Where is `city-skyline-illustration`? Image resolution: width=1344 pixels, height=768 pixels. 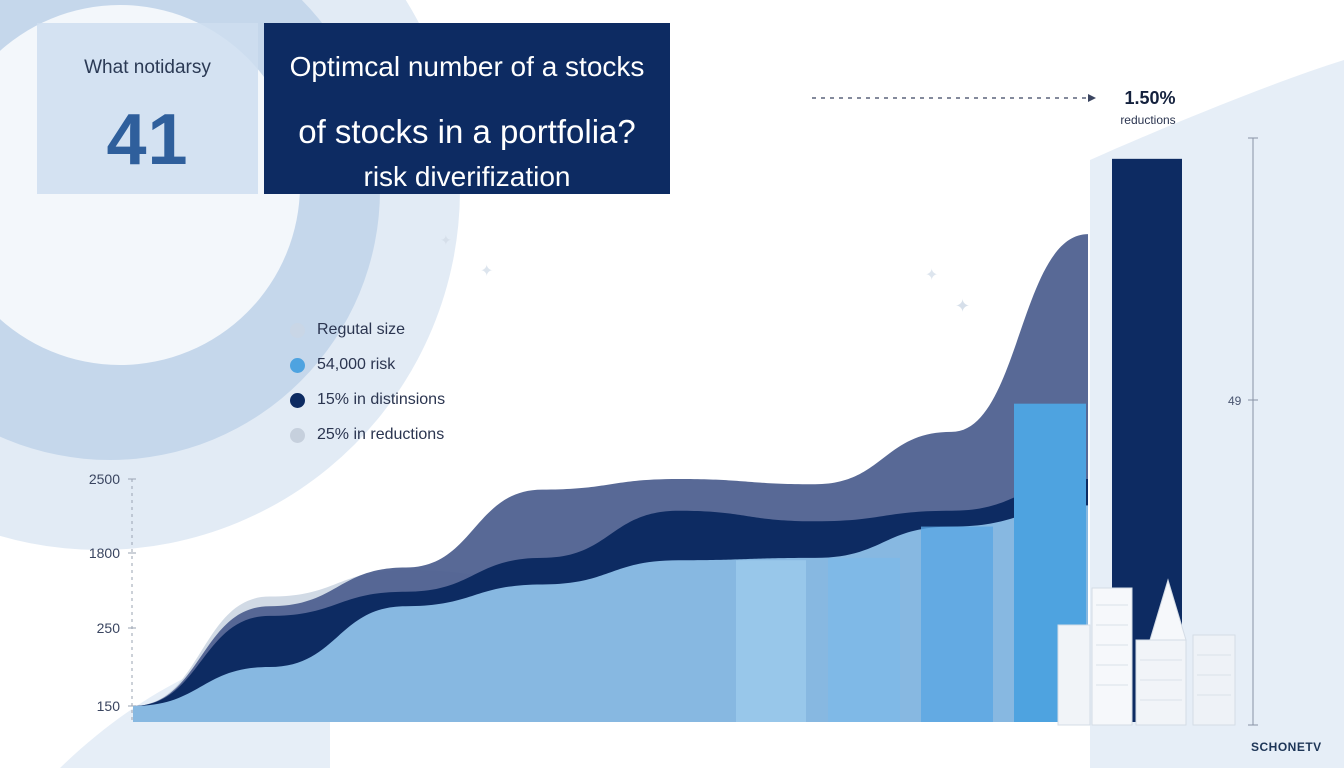 city-skyline-illustration is located at coordinates (1146, 652).